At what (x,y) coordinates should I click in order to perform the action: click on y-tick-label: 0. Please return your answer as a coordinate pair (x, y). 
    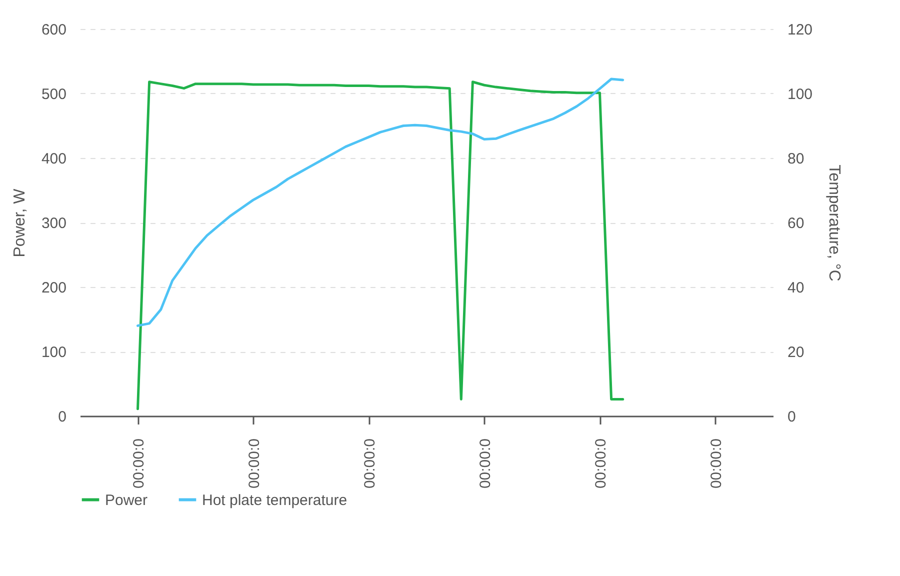
    Looking at the image, I should click on (62, 417).